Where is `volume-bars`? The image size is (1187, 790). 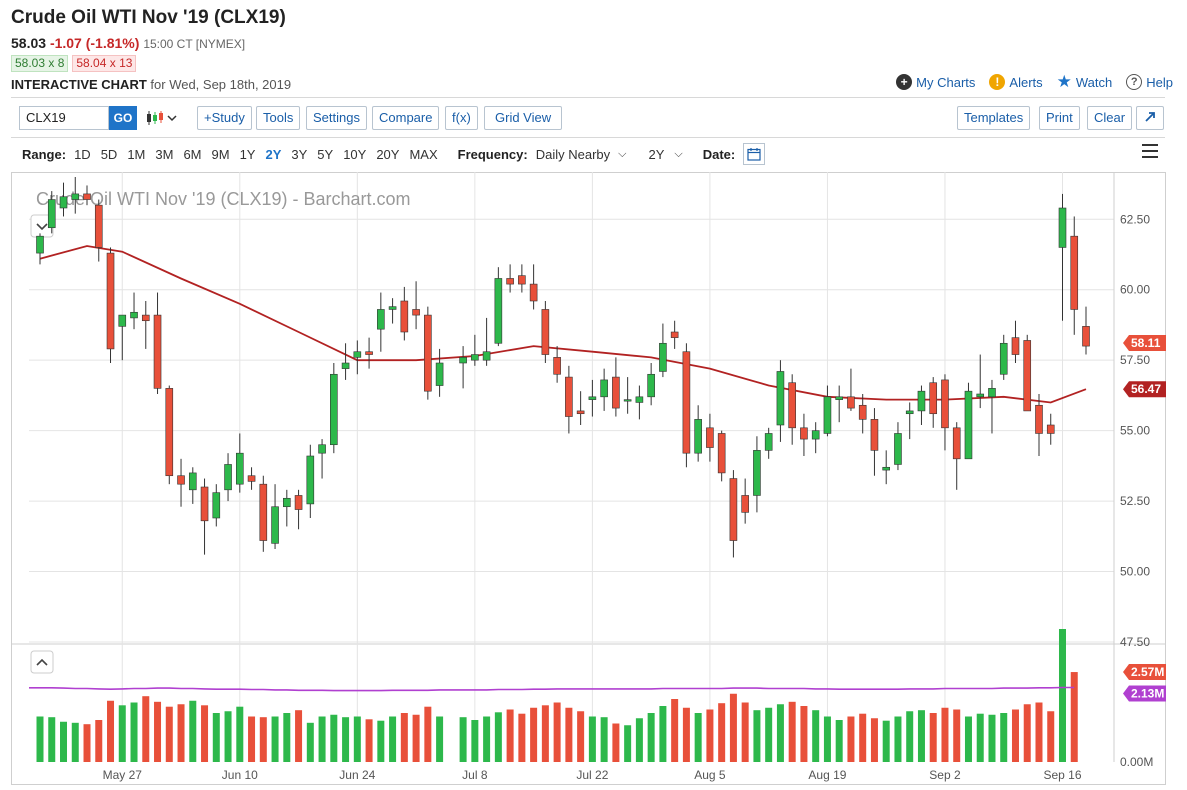
volume-bars is located at coordinates (557, 695).